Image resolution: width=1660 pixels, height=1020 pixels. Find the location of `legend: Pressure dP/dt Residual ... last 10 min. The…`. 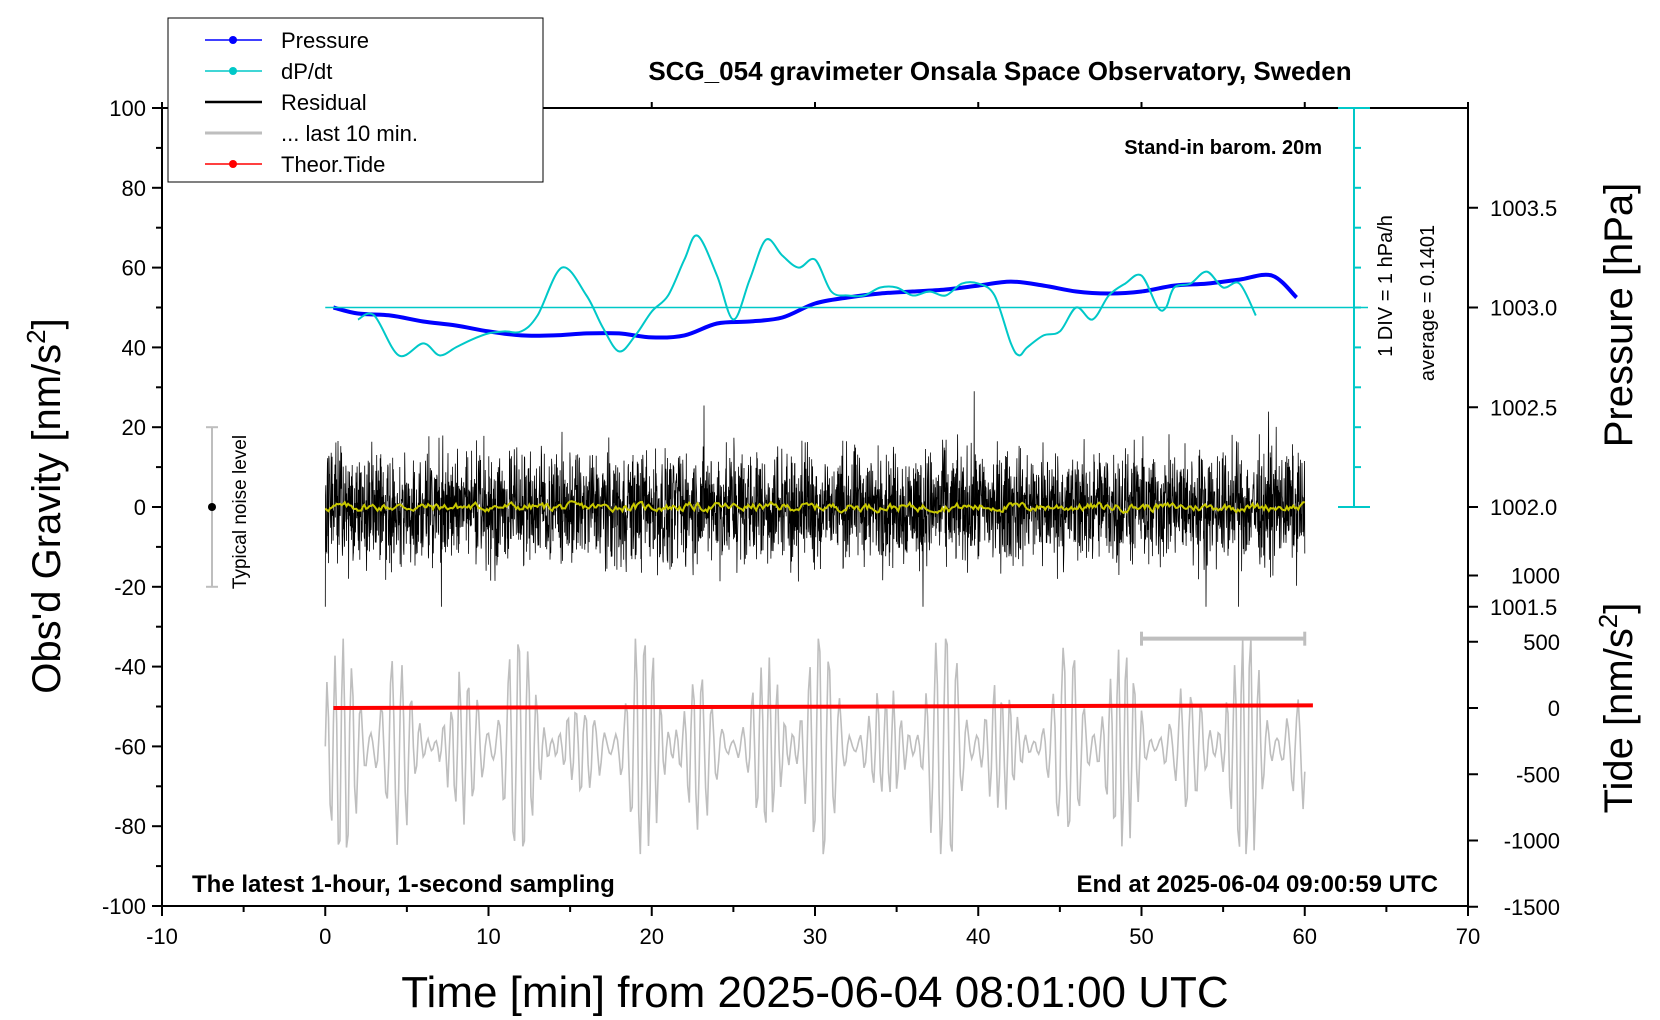

legend: Pressure dP/dt Residual ... last 10 min. The… is located at coordinates (355, 100).